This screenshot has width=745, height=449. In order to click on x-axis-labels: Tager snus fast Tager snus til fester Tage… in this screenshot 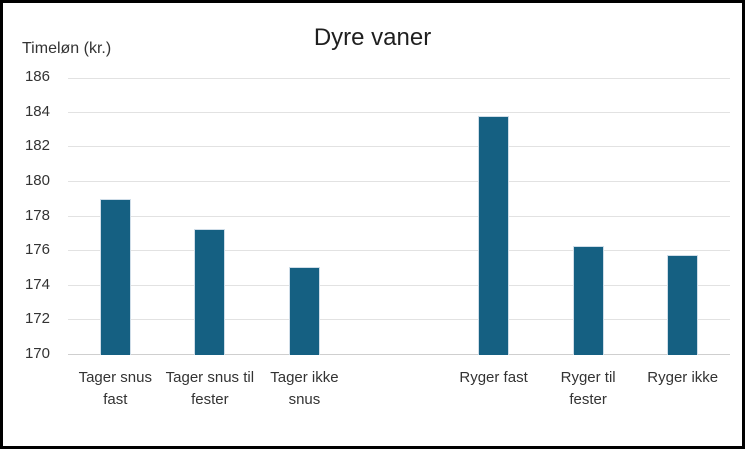, I will do `click(372, 397)`.